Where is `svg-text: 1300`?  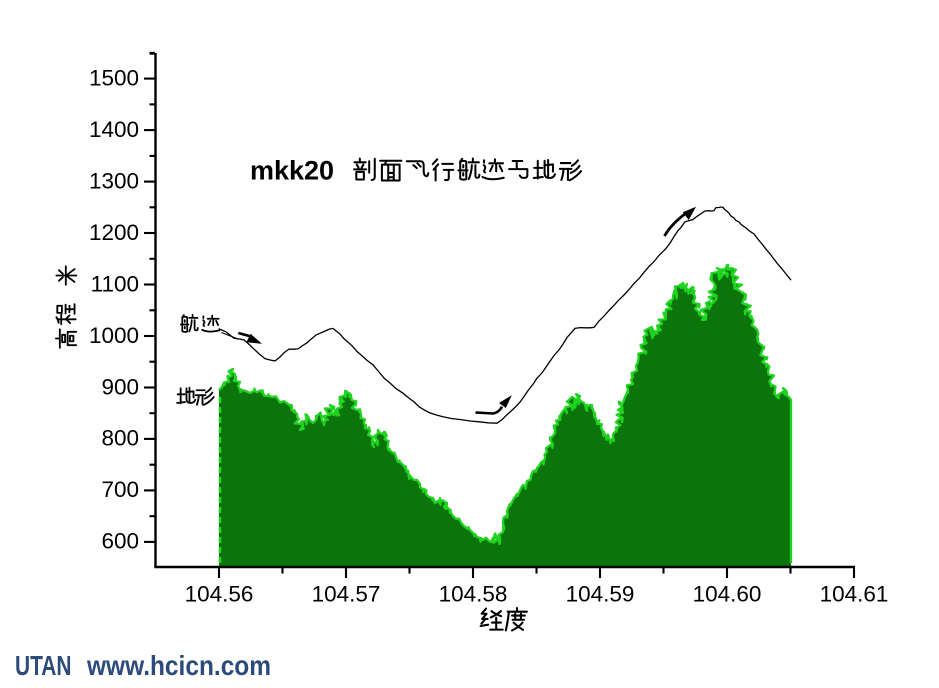 svg-text: 1300 is located at coordinates (114, 180).